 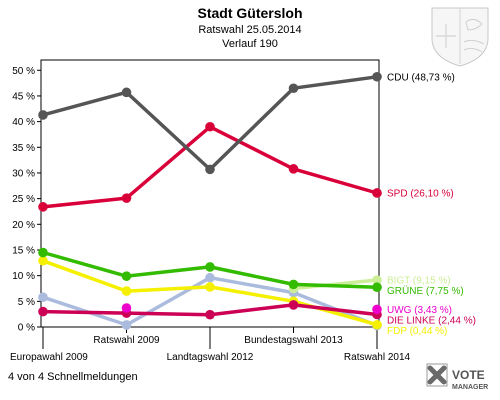 What do you see at coordinates (23, 276) in the screenshot?
I see `y-tick-label: 10 %` at bounding box center [23, 276].